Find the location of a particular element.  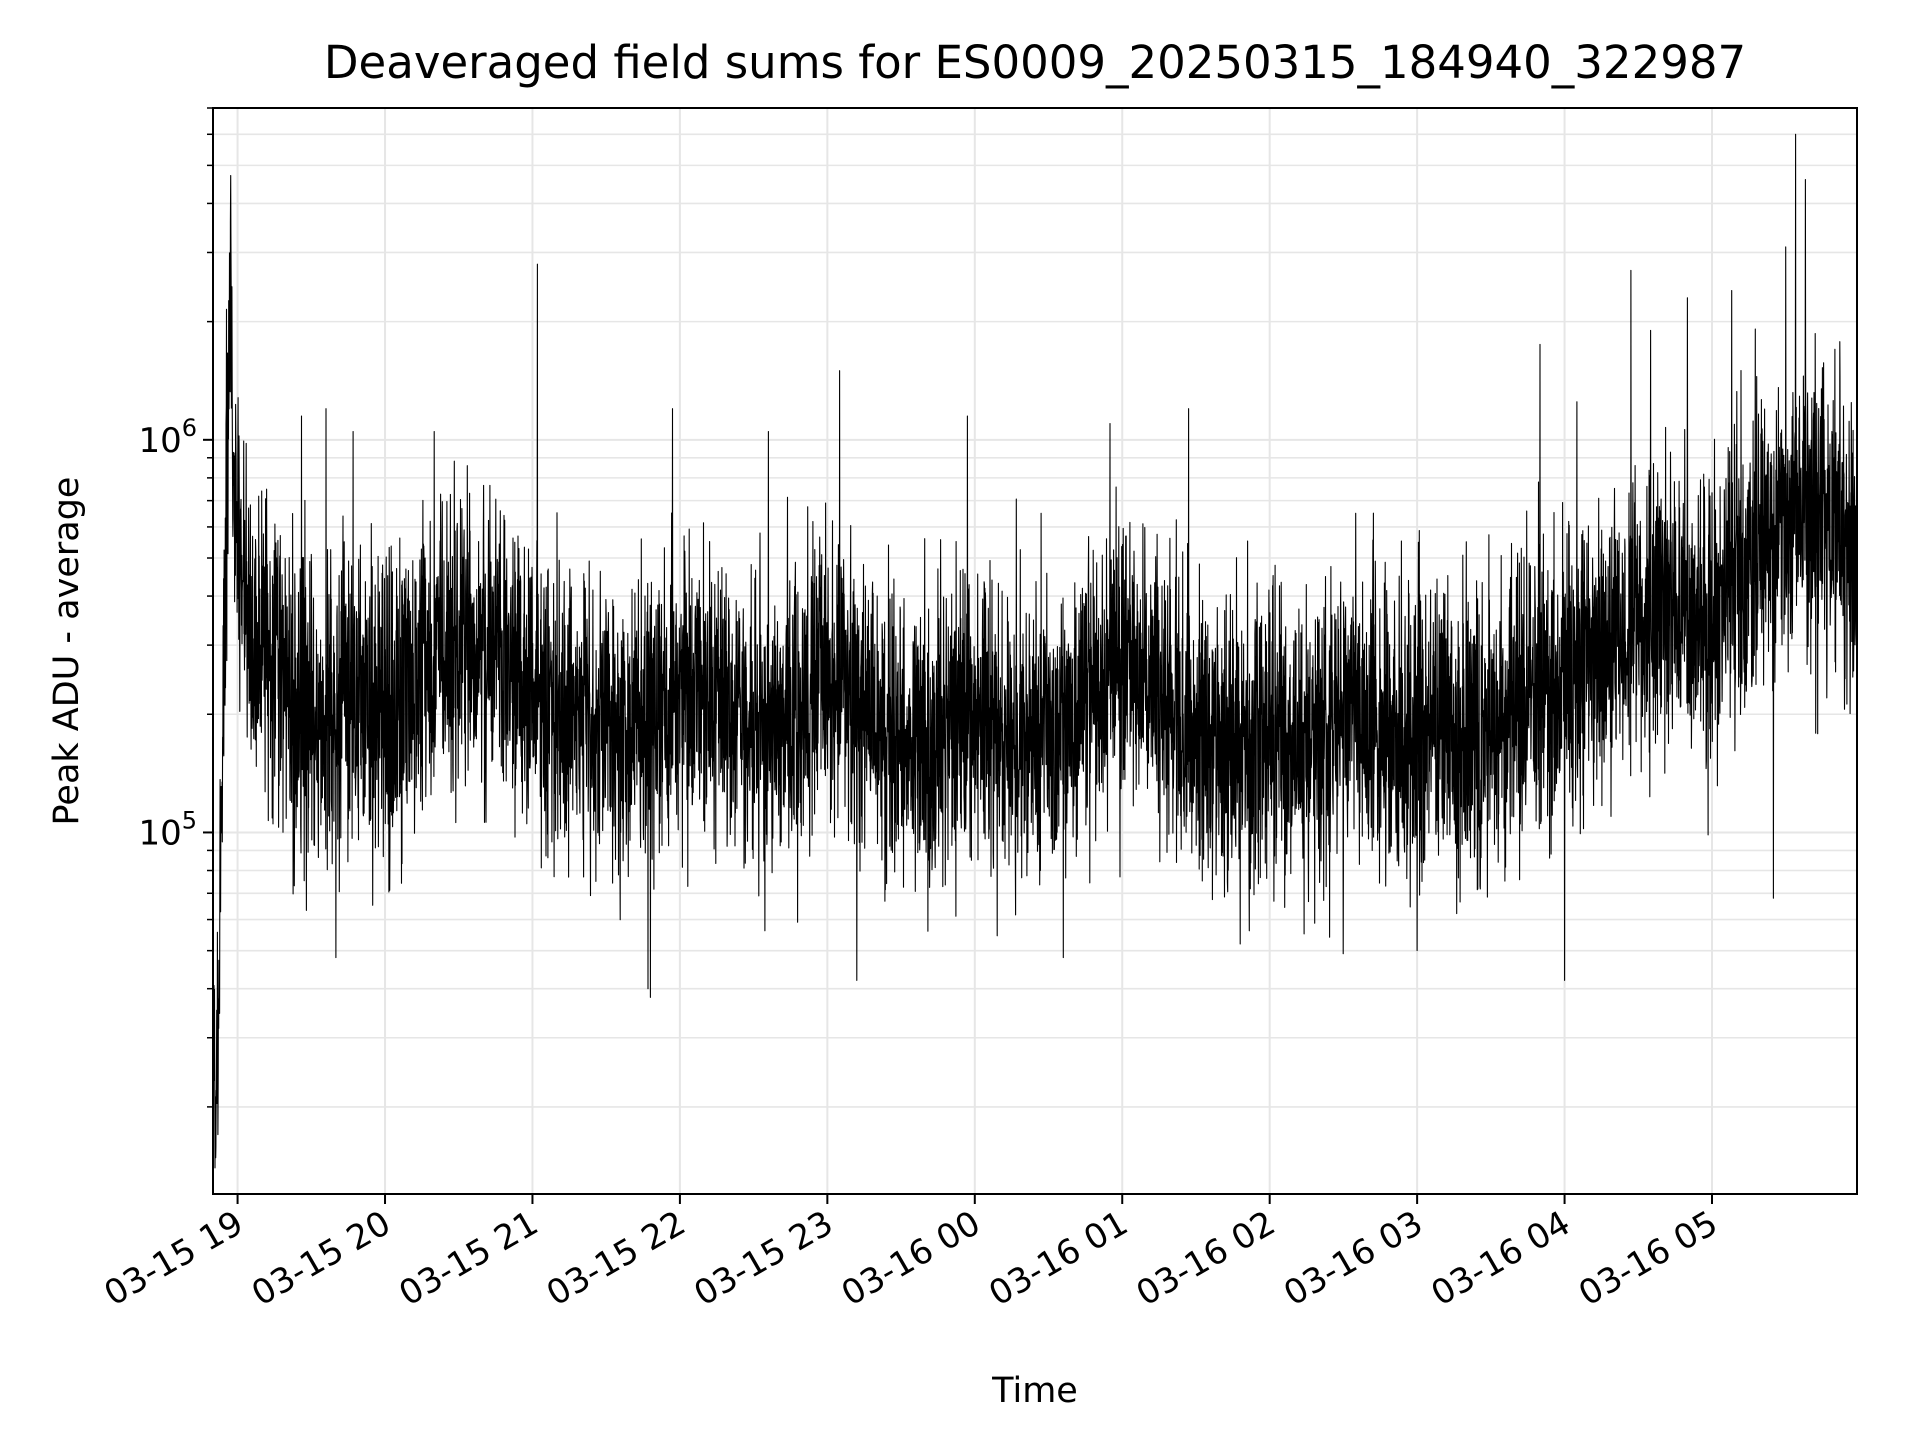

y-axis-label: Peak ADU - average is located at coordinates (67, 651).